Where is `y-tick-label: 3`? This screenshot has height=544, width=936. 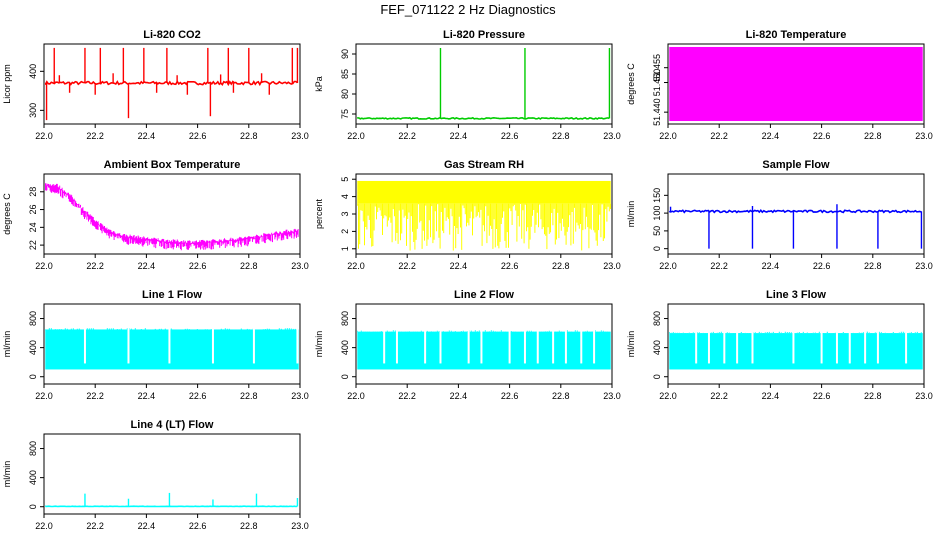 y-tick-label: 3 is located at coordinates (345, 213).